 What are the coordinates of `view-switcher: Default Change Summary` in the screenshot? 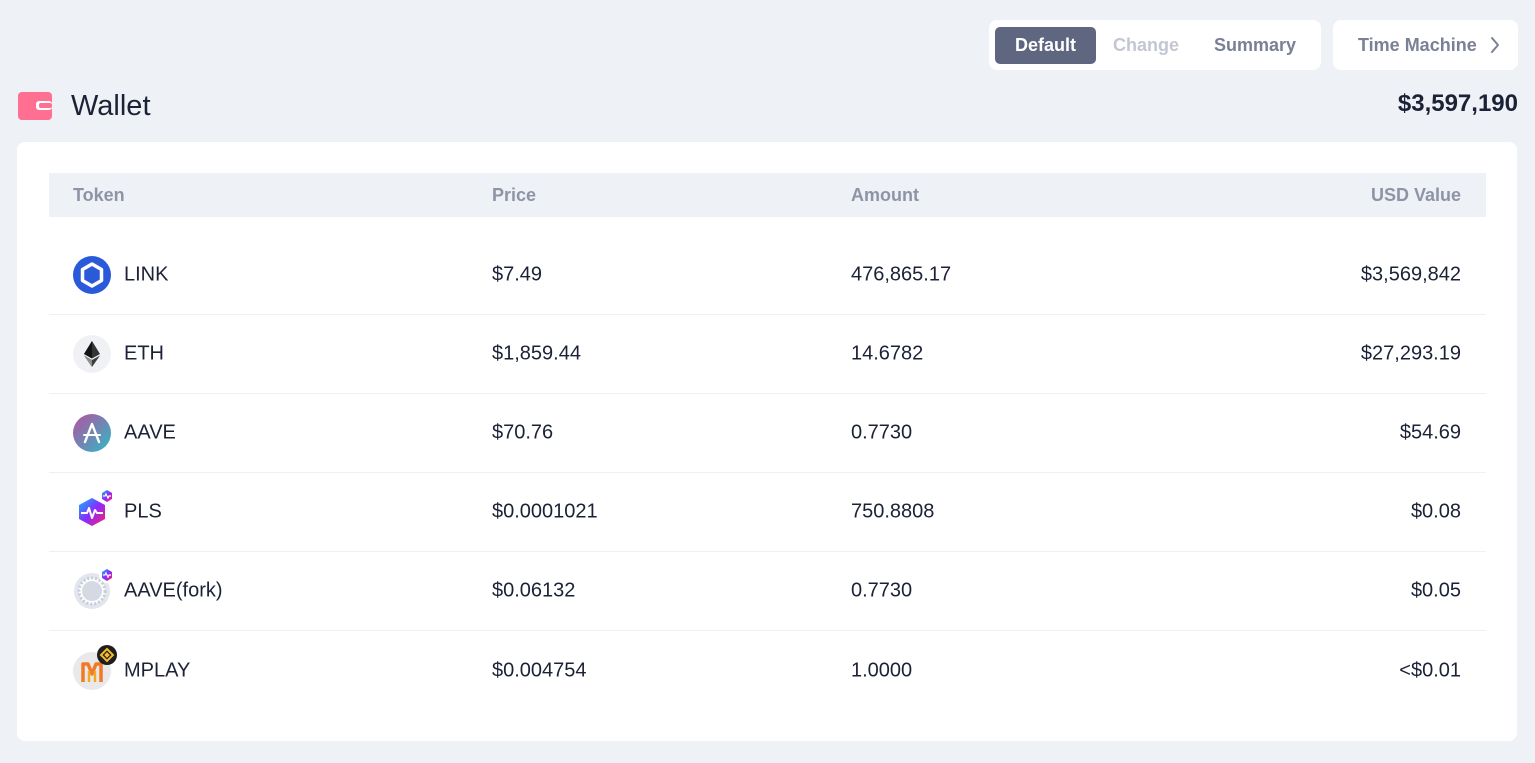 It's located at (1155, 45).